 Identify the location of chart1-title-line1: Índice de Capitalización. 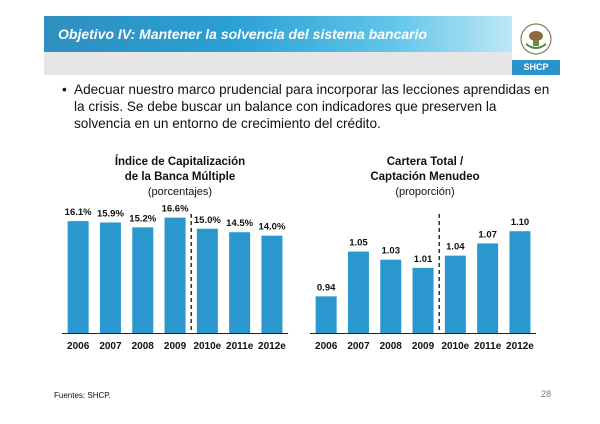
(180, 162).